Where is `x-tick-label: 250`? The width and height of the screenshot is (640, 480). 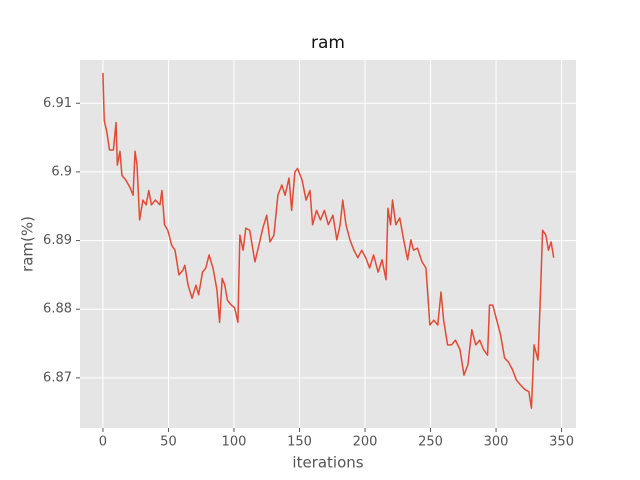
x-tick-label: 250 is located at coordinates (430, 442).